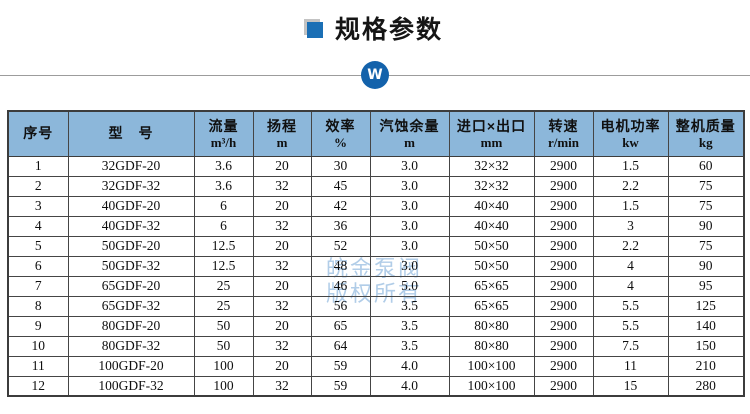 The image size is (750, 414). Describe the element at coordinates (223, 125) in the screenshot. I see `column-label: 流量` at that location.